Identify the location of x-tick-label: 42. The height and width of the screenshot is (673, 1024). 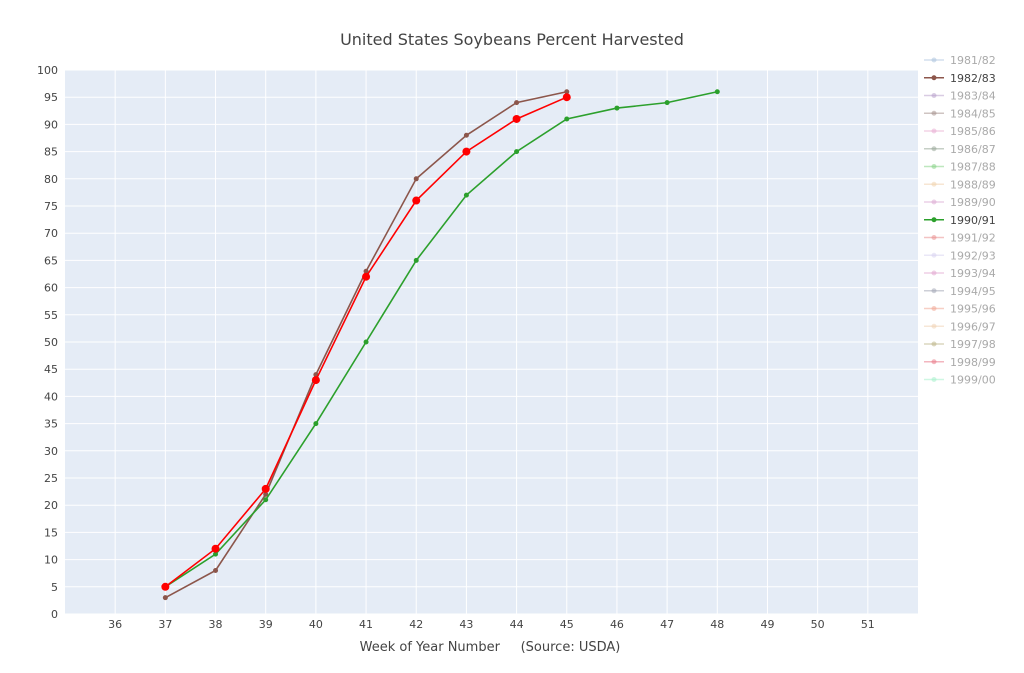
(416, 624).